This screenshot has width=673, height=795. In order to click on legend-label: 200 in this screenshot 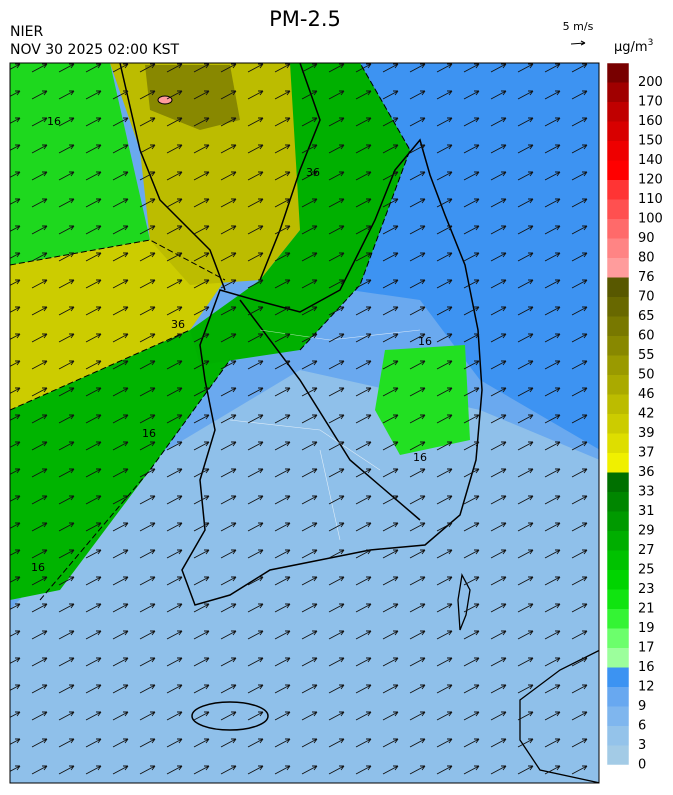, I will do `click(650, 82)`.